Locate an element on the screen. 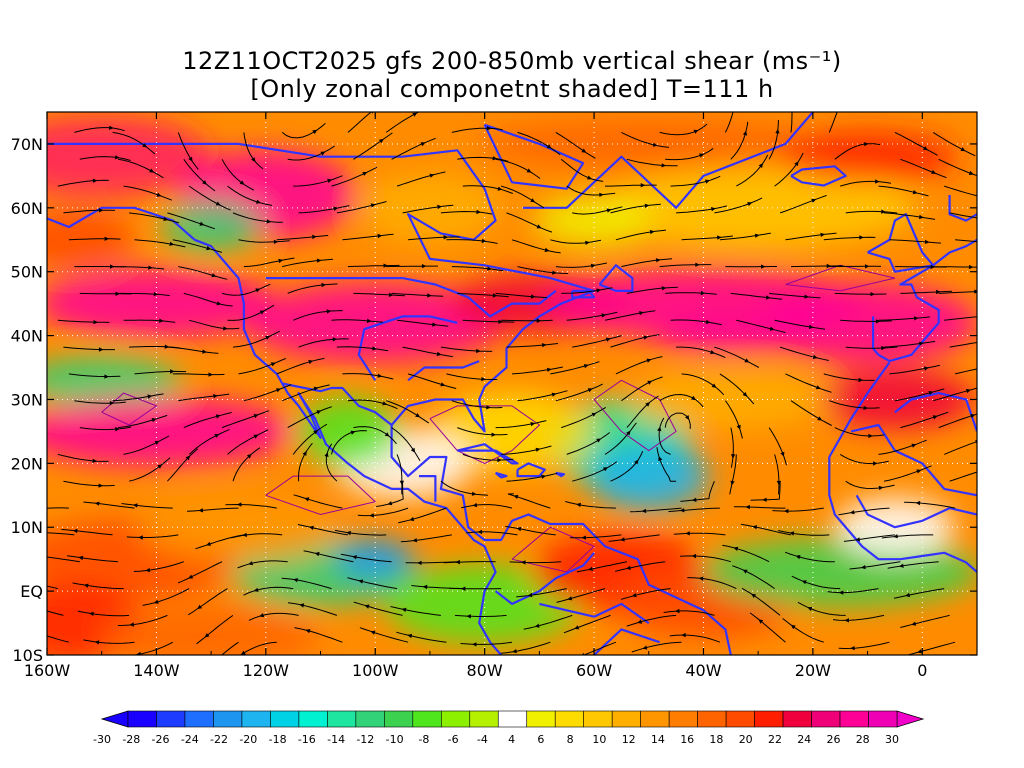 Image resolution: width=1024 pixels, height=768 pixels. colorbar-label: -6 is located at coordinates (453, 739).